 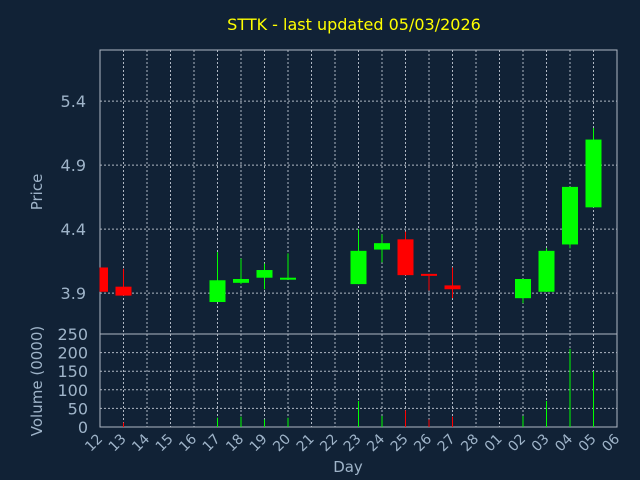 What do you see at coordinates (306, 443) in the screenshot?
I see `x-tick-label: 21` at bounding box center [306, 443].